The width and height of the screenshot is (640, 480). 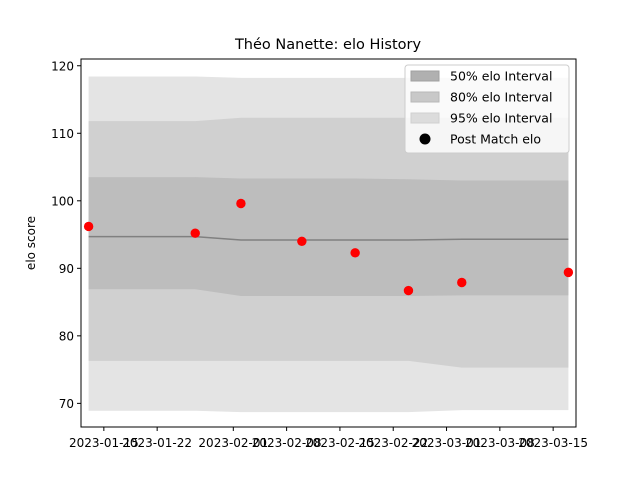 I want to click on legend-label: 50% elo Interval, so click(x=501, y=76).